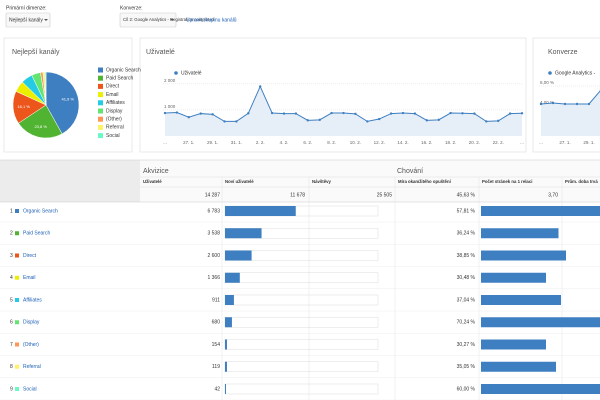 Image resolution: width=600 pixels, height=400 pixels. I want to click on y-tick-label: 6,00 %, so click(547, 82).